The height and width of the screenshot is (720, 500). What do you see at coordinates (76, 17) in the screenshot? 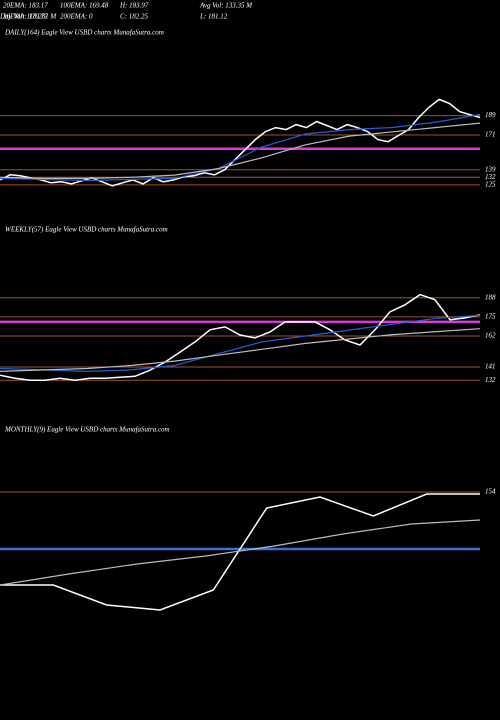
I see `header-stat: 200EMA: 0` at bounding box center [76, 17].